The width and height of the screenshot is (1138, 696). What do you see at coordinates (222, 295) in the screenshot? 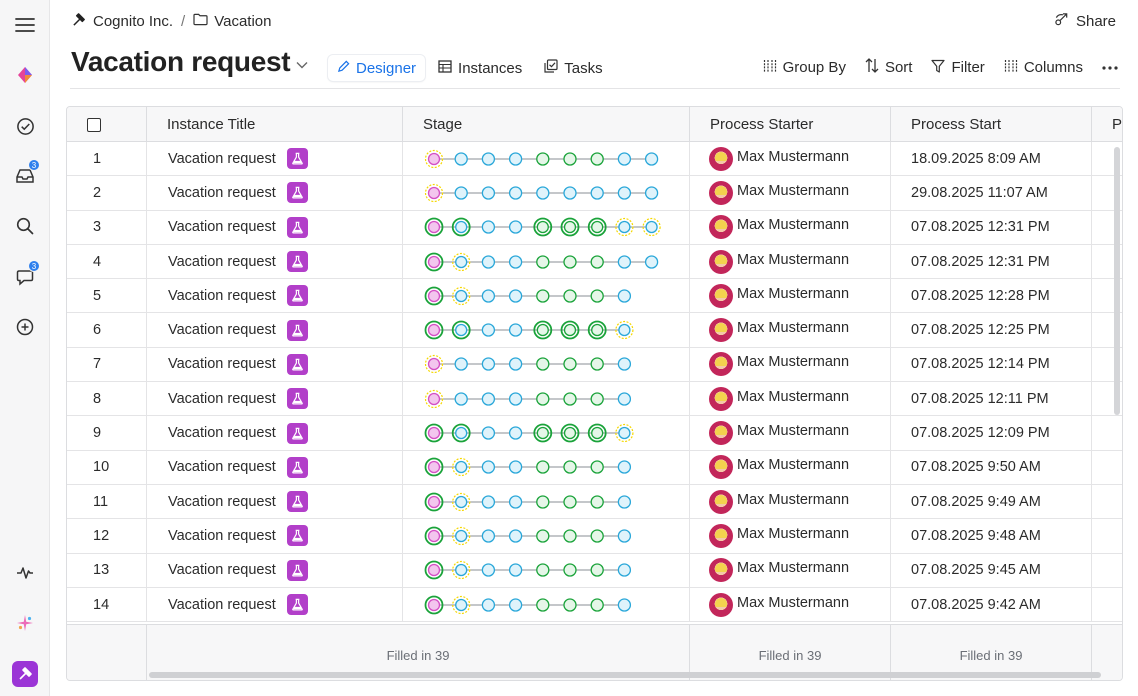
I see `instance-title: Vacation request` at bounding box center [222, 295].